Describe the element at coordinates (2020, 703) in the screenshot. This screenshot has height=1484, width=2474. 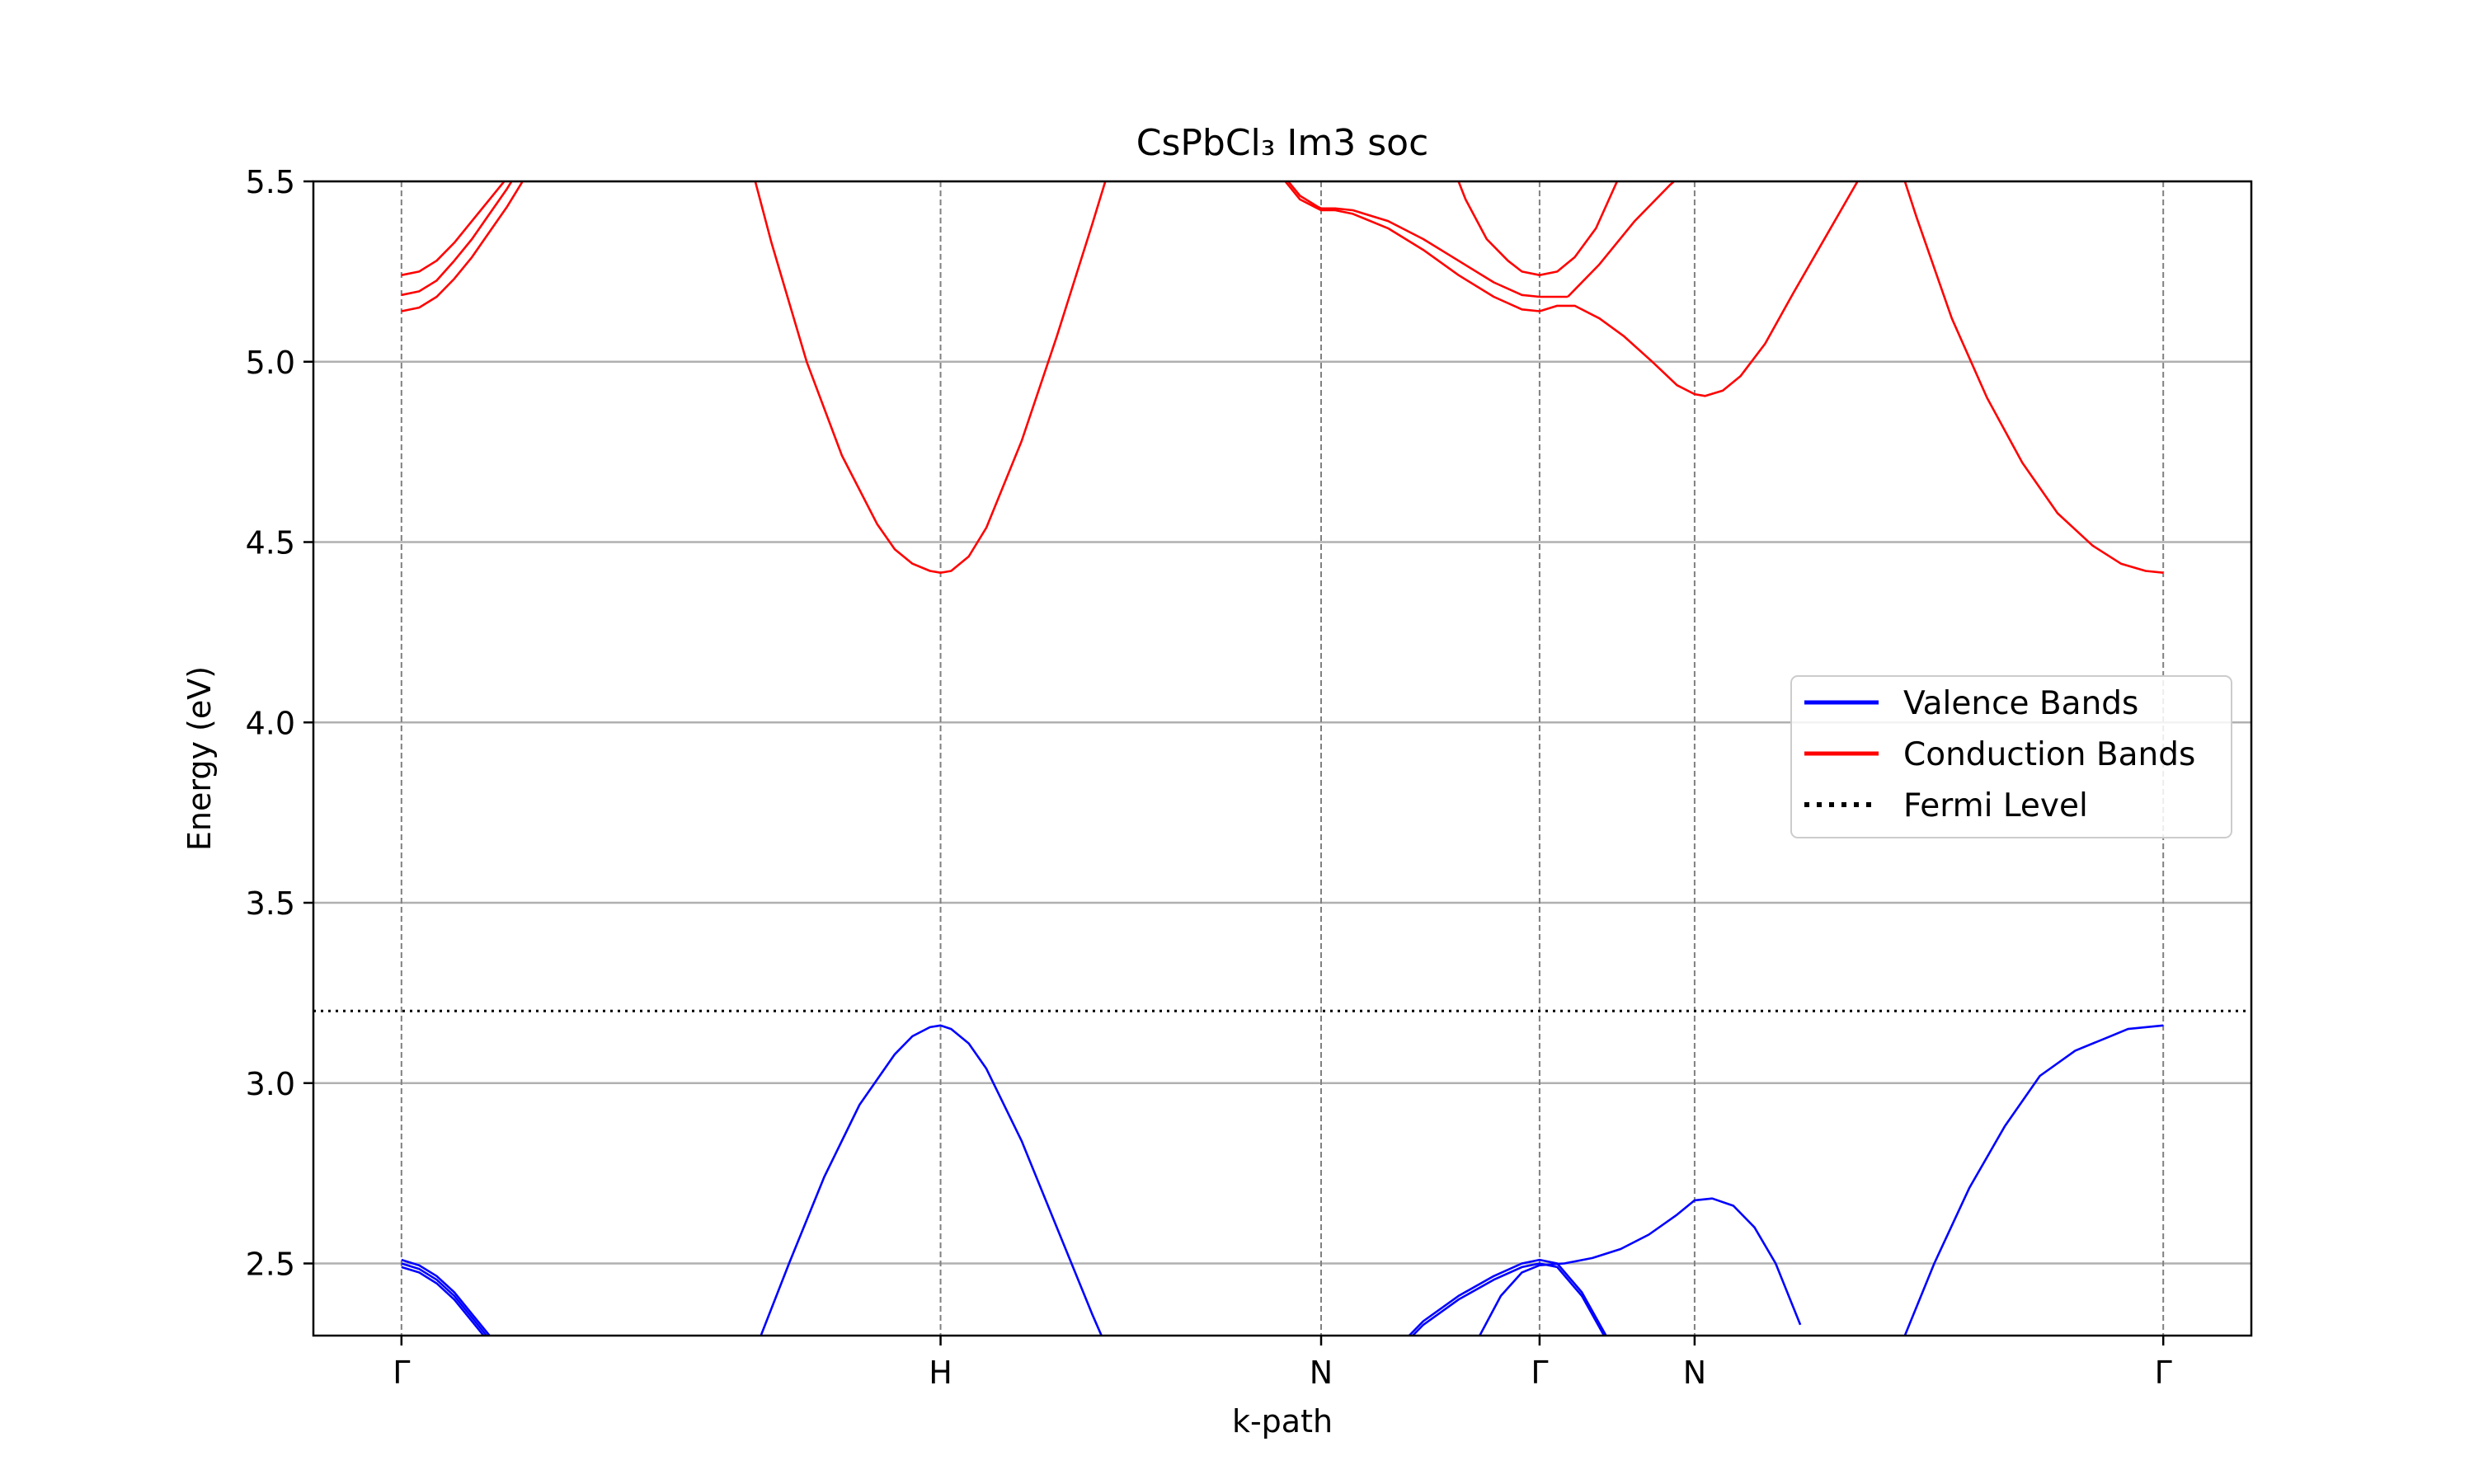
I see `legend-label-valence: Valence Bands` at that location.